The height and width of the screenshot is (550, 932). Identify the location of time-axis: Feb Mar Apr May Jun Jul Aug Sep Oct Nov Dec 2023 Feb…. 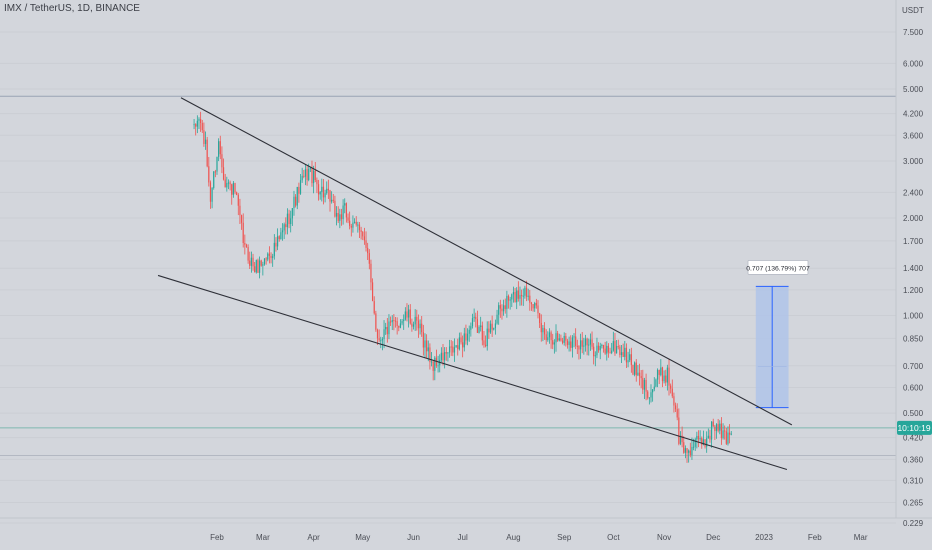
(539, 537).